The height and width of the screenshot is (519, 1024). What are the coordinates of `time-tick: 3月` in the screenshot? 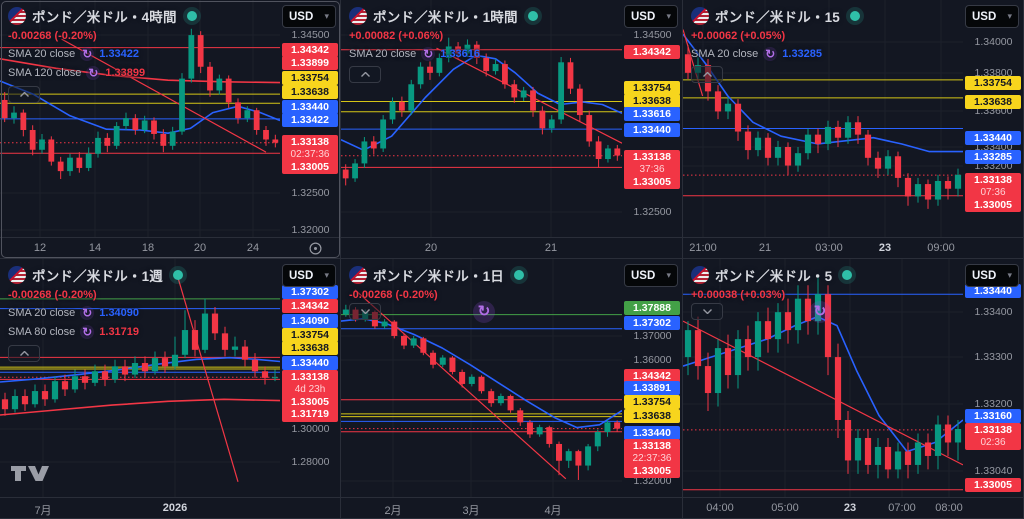 It's located at (471, 511).